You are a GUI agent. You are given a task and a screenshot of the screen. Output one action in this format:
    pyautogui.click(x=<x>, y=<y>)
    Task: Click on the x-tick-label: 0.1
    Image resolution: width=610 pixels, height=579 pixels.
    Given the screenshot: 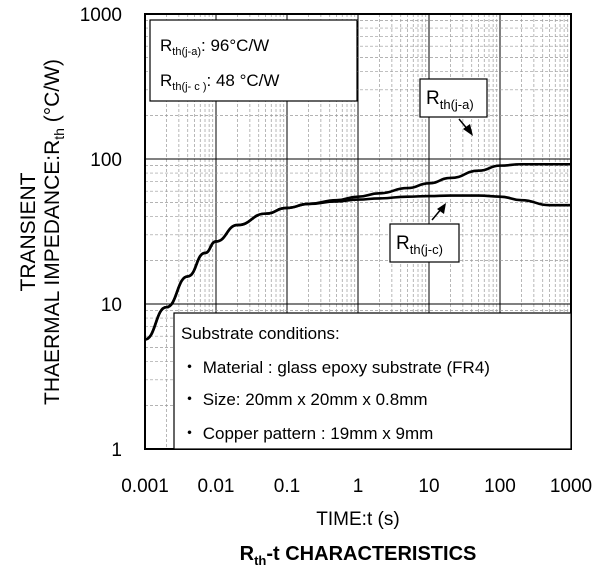 What is the action you would take?
    pyautogui.click(x=287, y=486)
    